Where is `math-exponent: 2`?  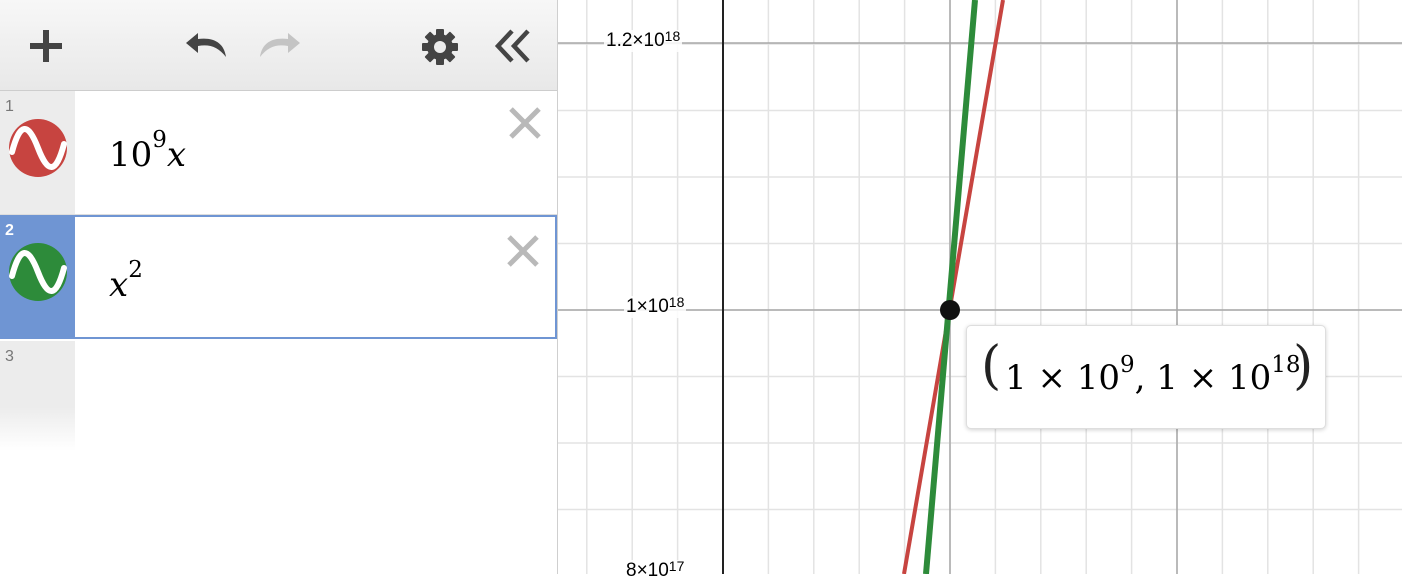 math-exponent: 2 is located at coordinates (135, 270).